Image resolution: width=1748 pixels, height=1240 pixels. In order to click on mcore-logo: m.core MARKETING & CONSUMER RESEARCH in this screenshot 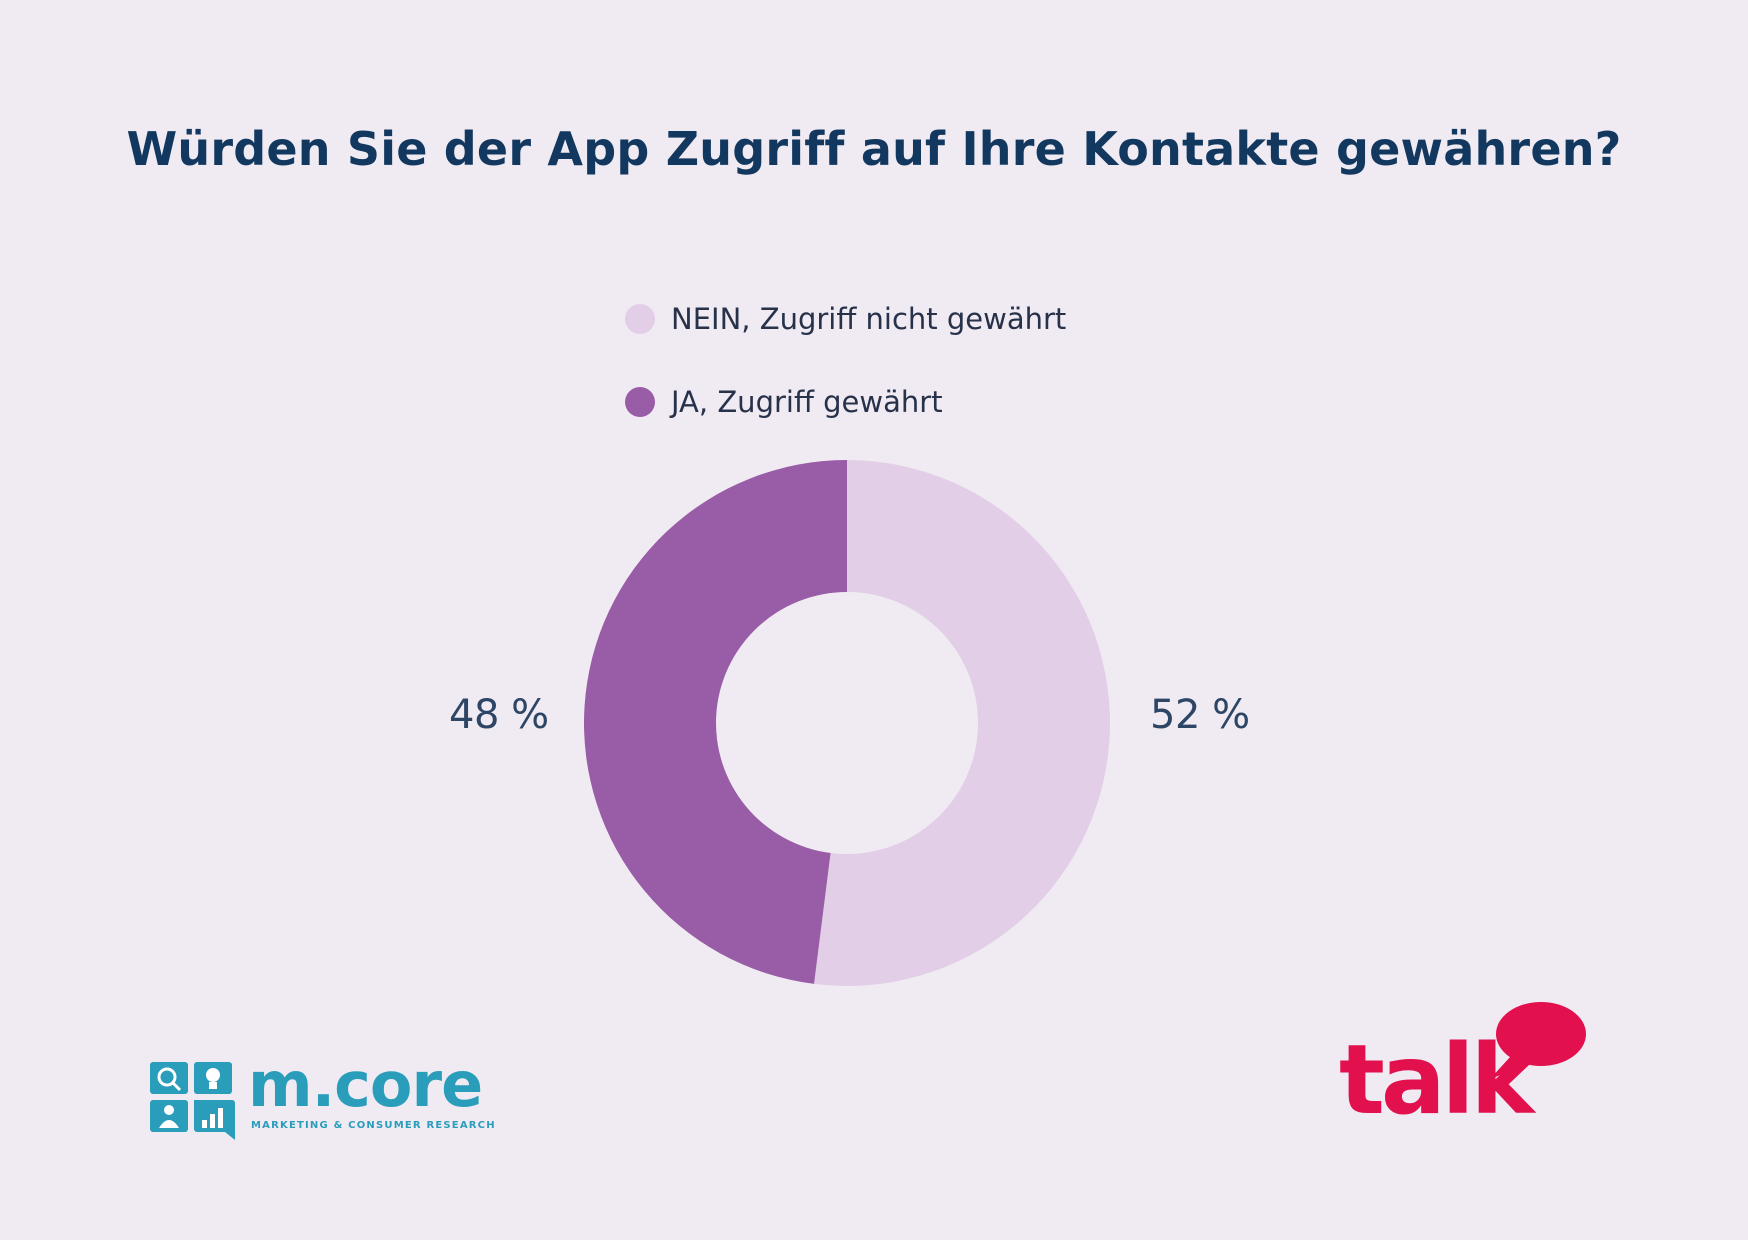, I will do `click(322, 1095)`.